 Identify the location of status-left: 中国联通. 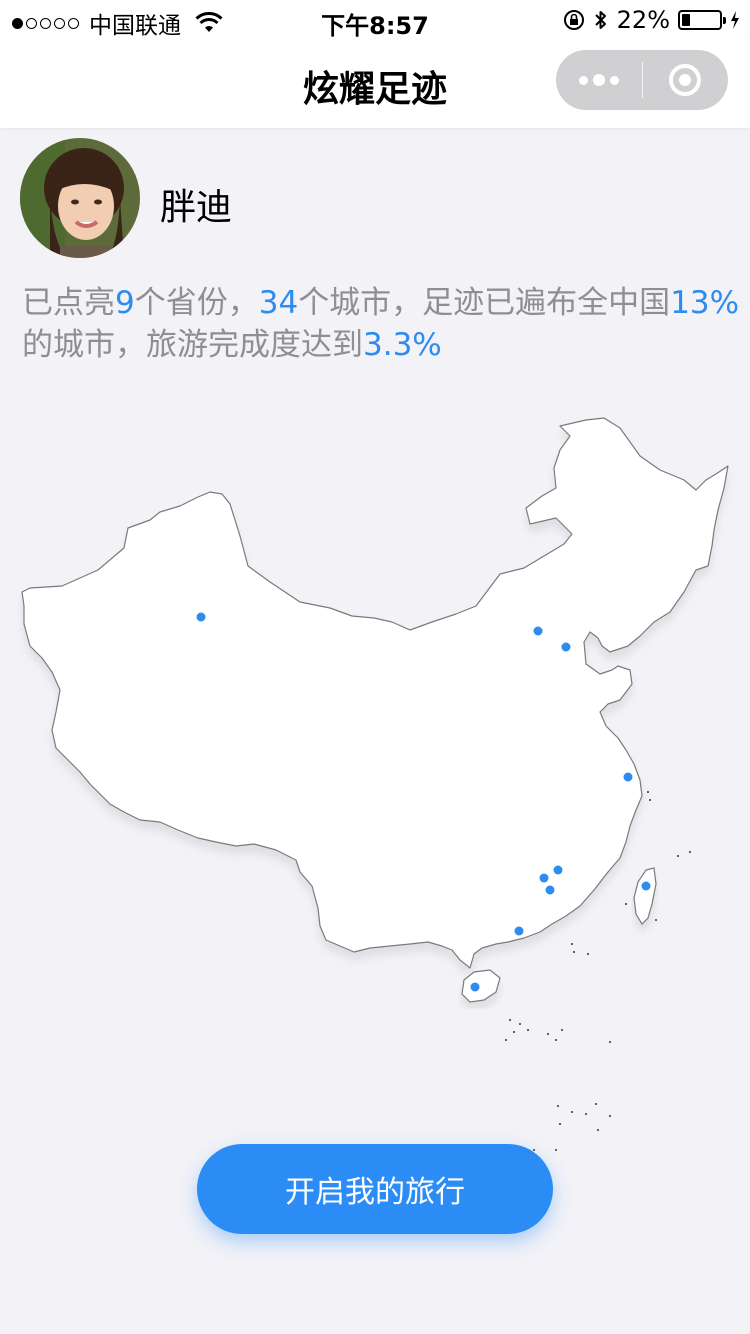
(117, 23).